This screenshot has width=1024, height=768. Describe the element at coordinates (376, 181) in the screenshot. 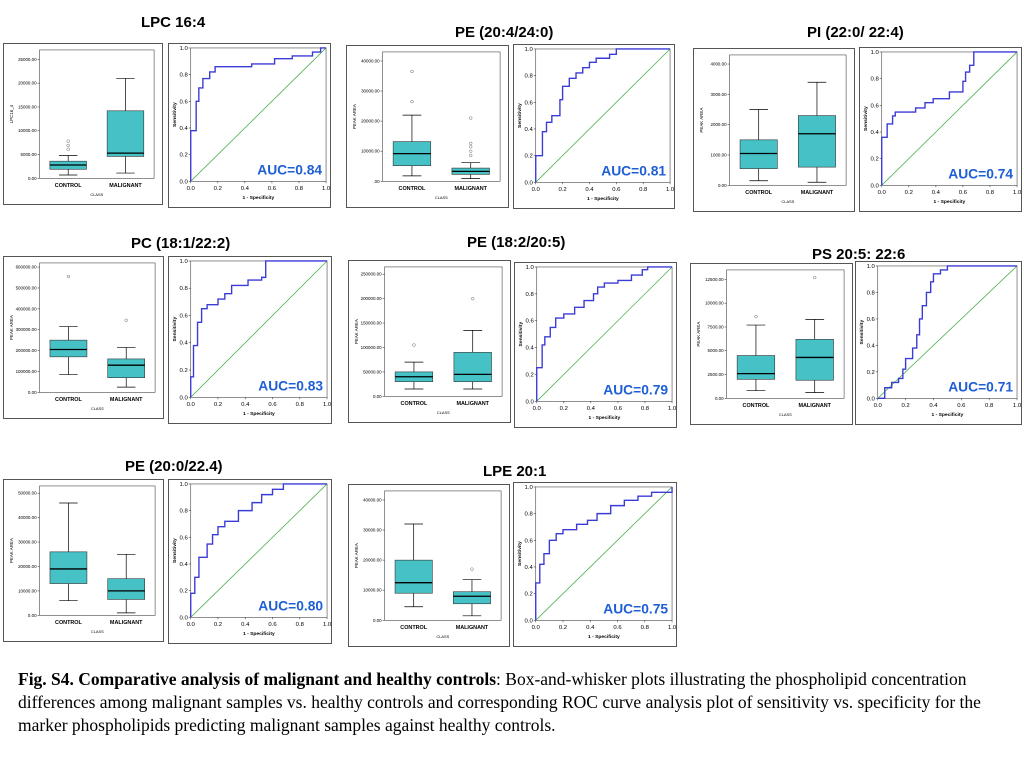

I see `y-tick-label: .00` at that location.